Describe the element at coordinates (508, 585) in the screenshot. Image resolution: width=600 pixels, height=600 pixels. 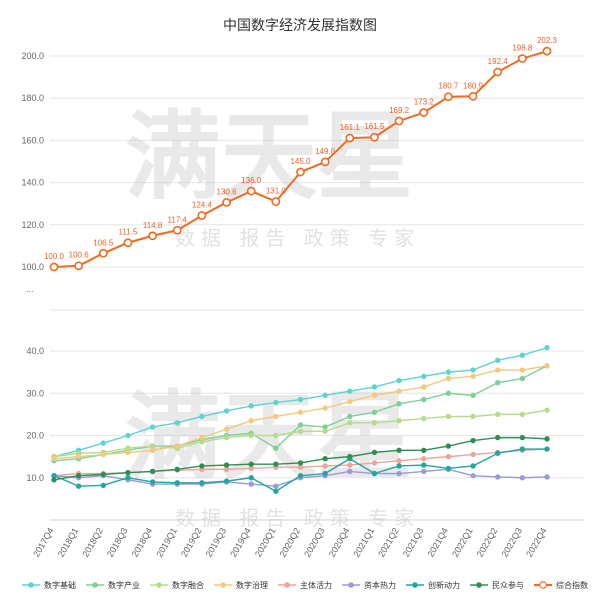
I see `legend-label-民众参与: 民众参与` at that location.